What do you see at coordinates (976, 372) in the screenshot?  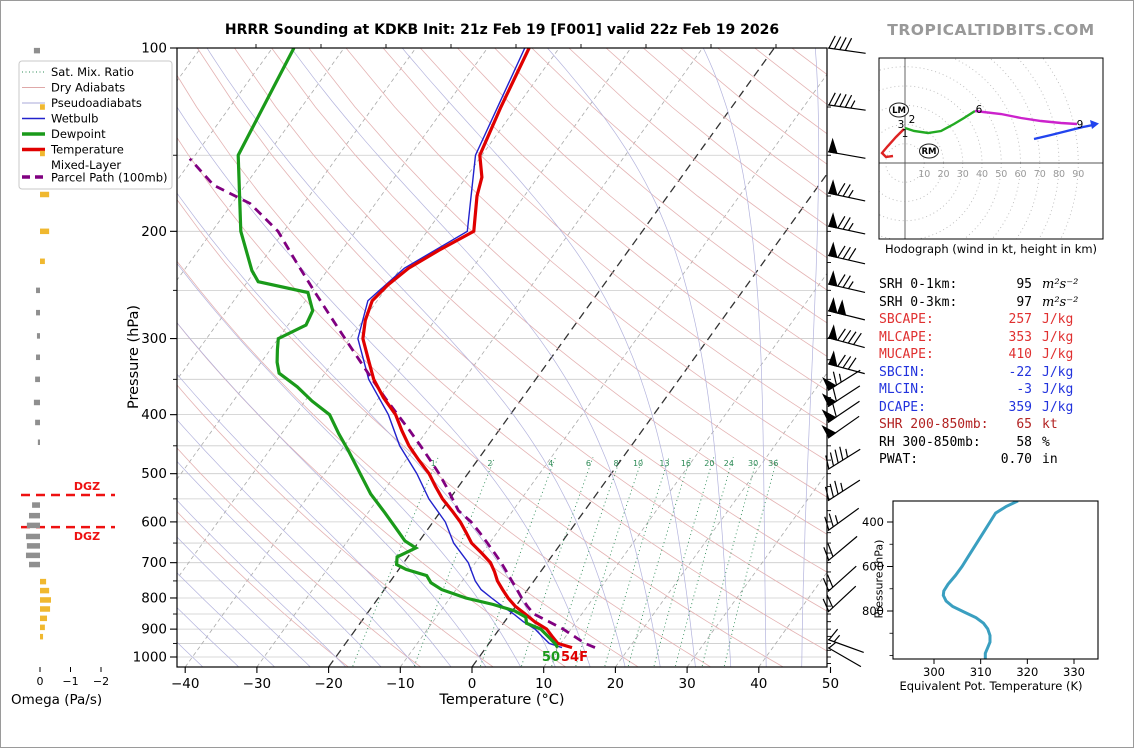 I see `index-row-sbcin: SBCIN: -22 J/kg` at bounding box center [976, 372].